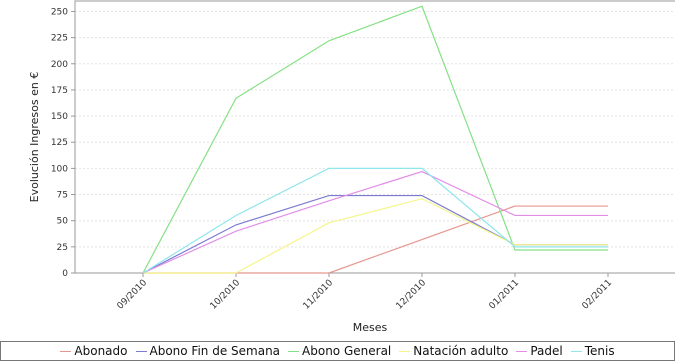 The image size is (675, 364). I want to click on y-axis-ticks: 0 25 50 75 100 125 150 175 200 225 250, so click(63, 143).